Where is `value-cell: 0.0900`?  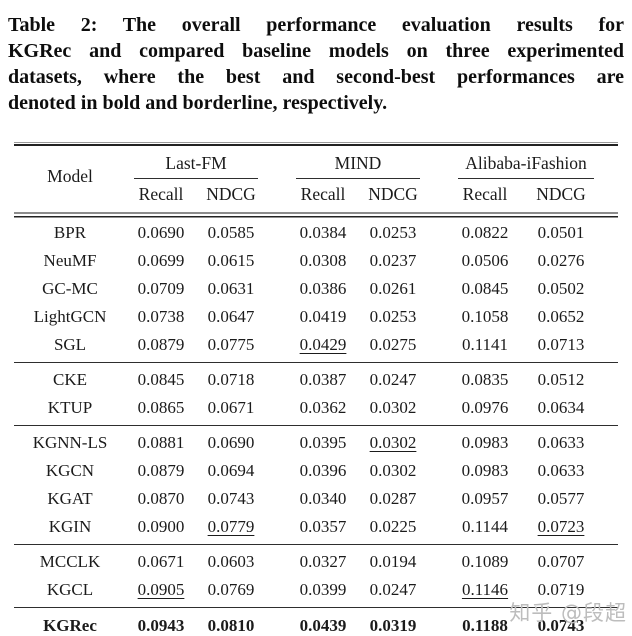
value-cell: 0.0900 is located at coordinates (161, 529).